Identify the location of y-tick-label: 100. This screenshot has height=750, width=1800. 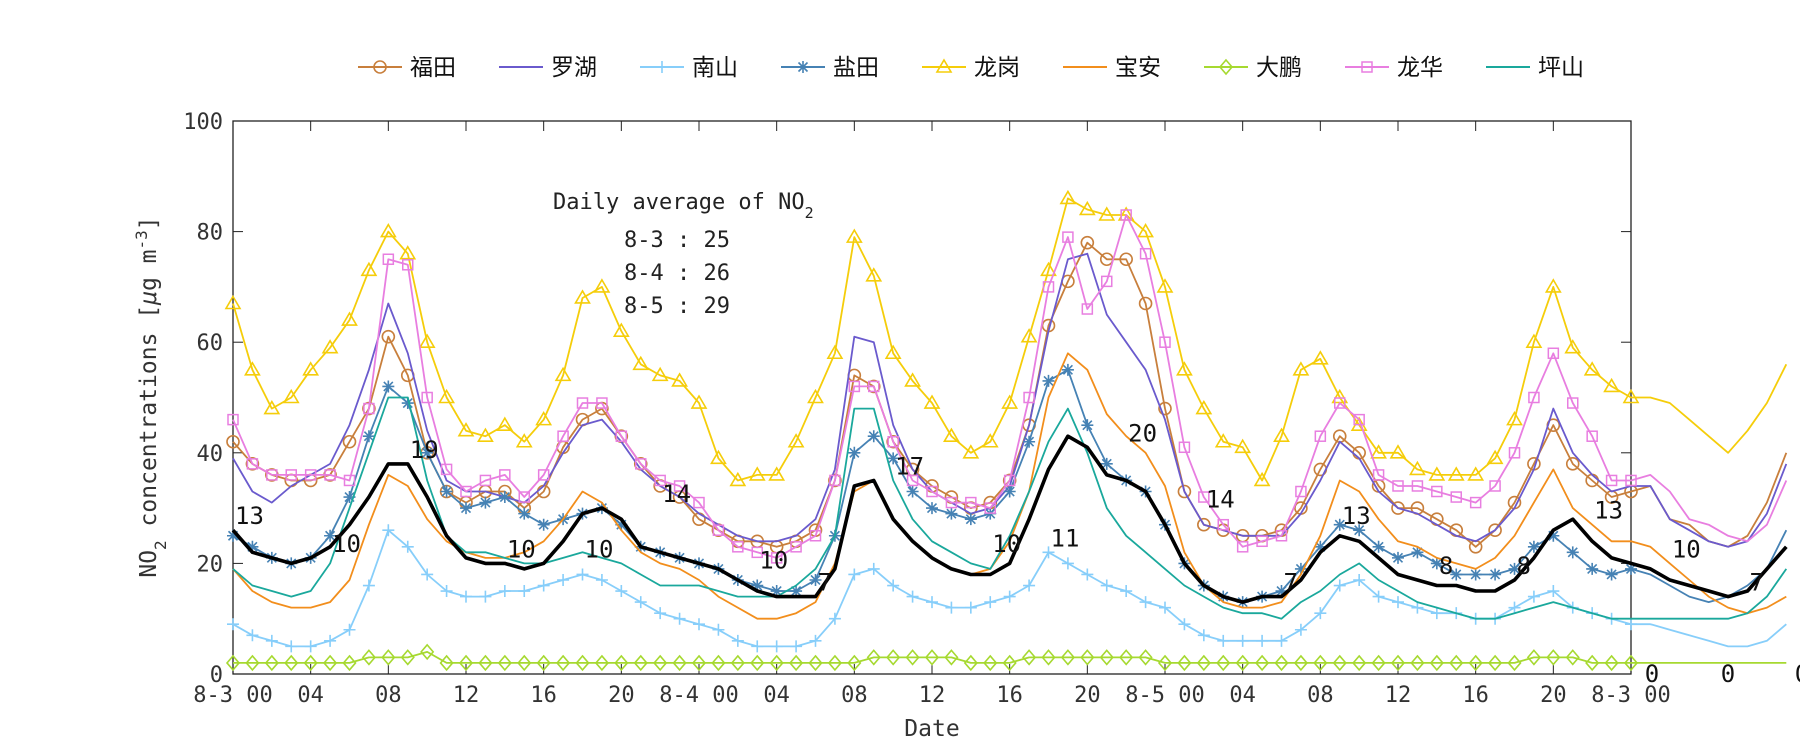
(203, 122).